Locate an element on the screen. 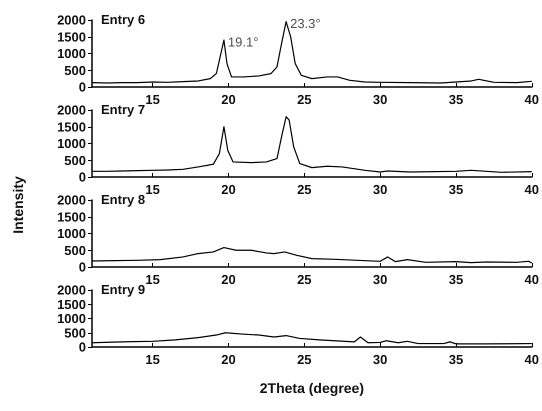  chart-title: Entry 7 is located at coordinates (123, 109).